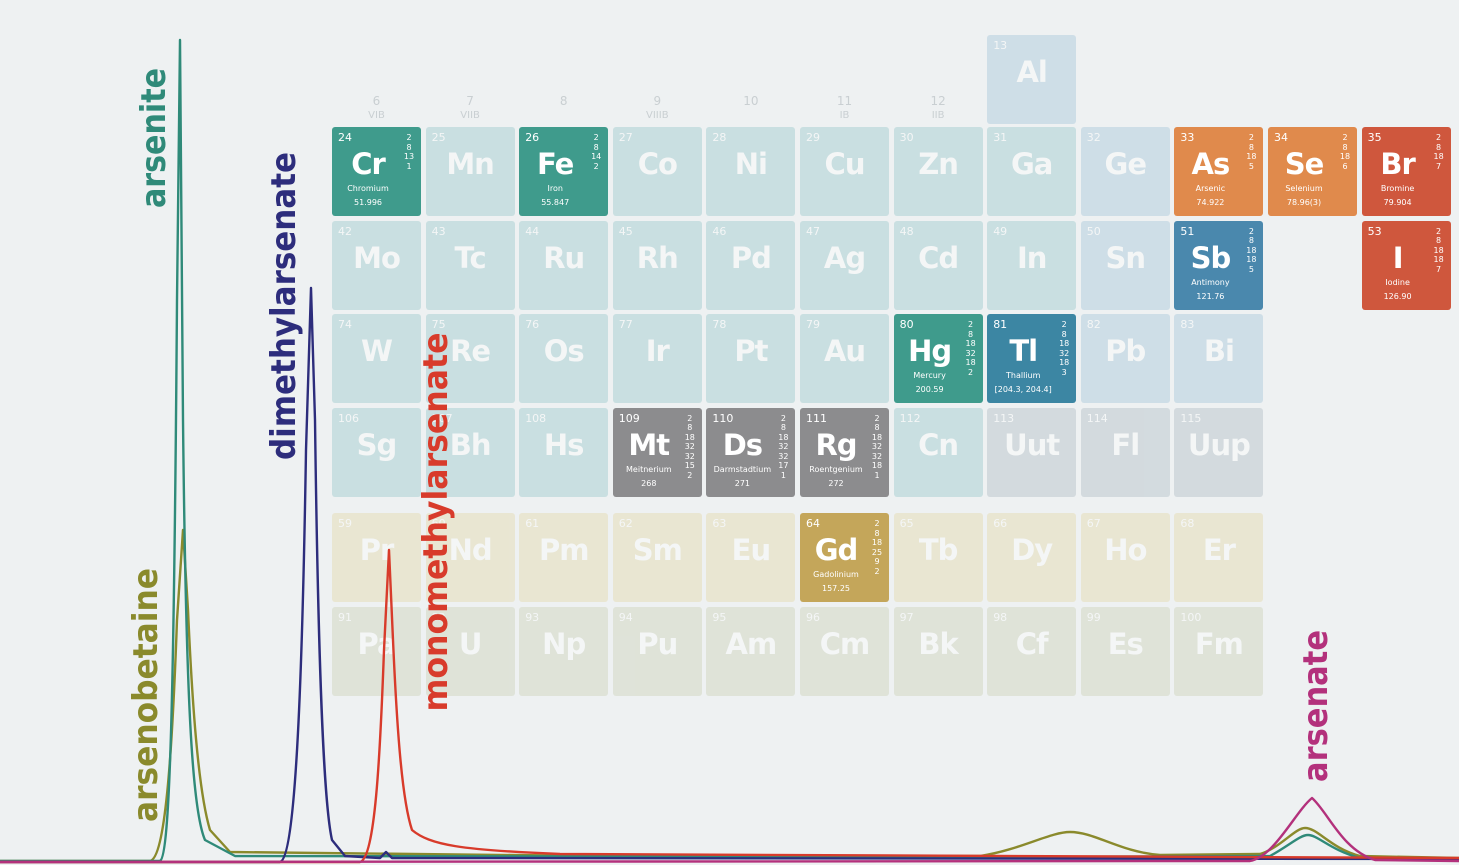 The width and height of the screenshot is (1459, 865). What do you see at coordinates (690, 447) in the screenshot?
I see `electron-shells: 2 8 18 32 32 15 2` at bounding box center [690, 447].